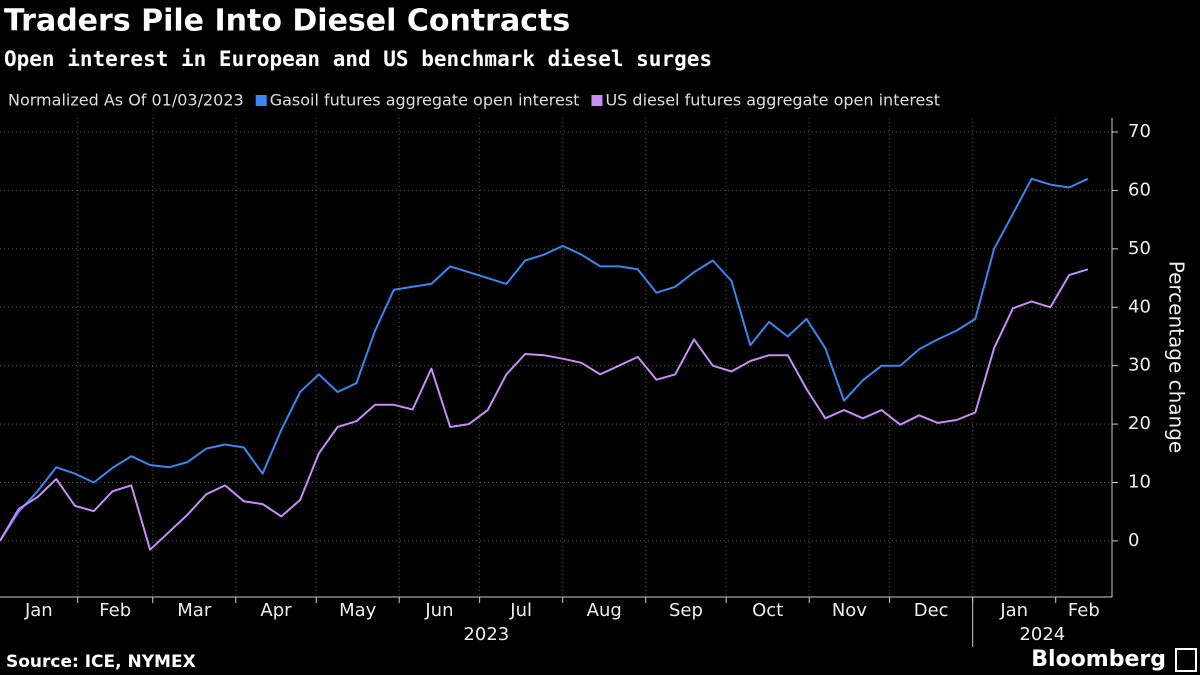 This screenshot has height=675, width=1200. I want to click on year-label: 2023, so click(486, 634).